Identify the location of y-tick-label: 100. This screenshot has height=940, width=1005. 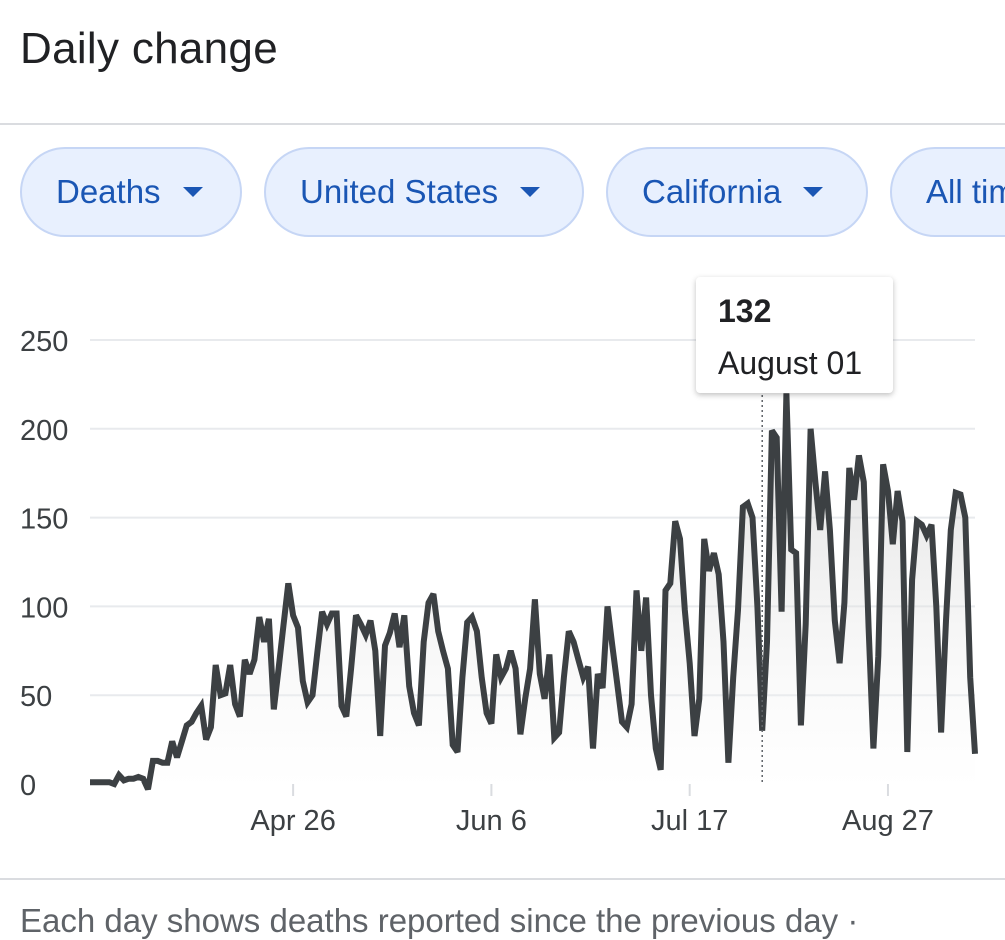
(44, 608).